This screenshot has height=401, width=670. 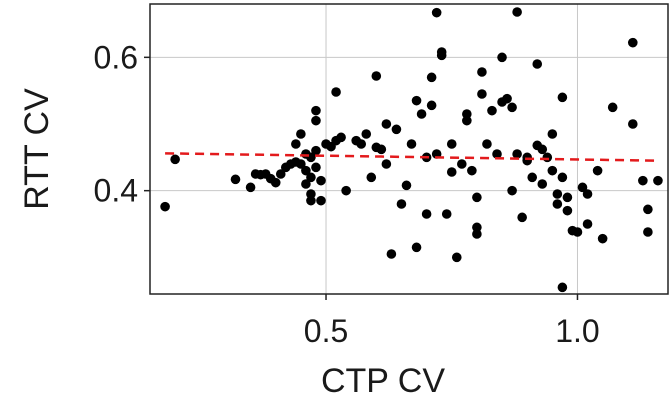 I want to click on x-axis-label: CTP CV, so click(x=383, y=381).